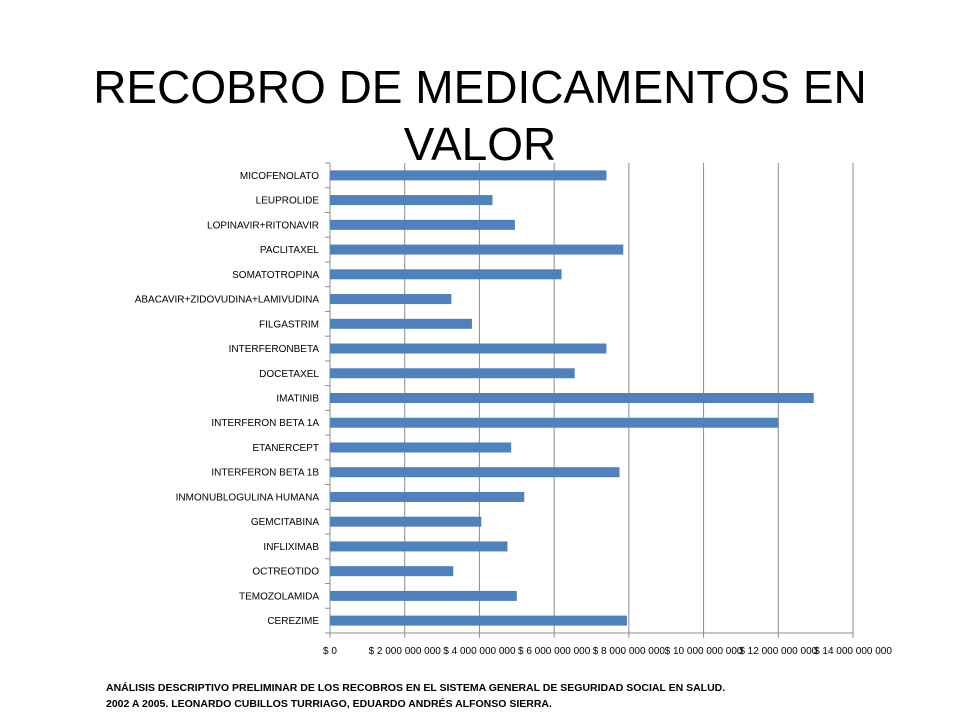 The height and width of the screenshot is (720, 960). Describe the element at coordinates (289, 324) in the screenshot. I see `category-label: FILGASTRIM` at that location.